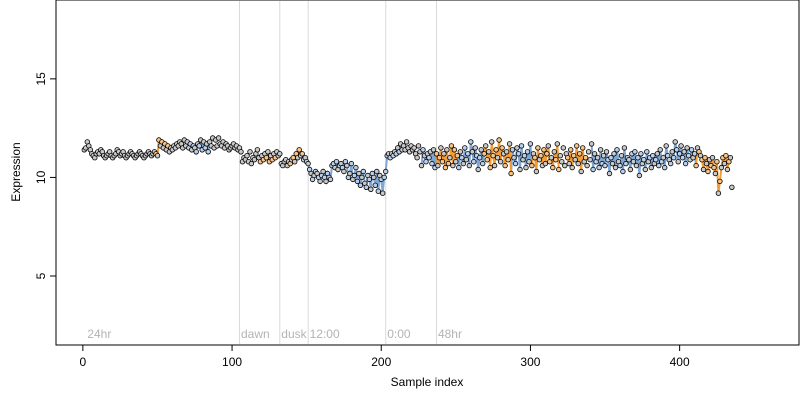 This screenshot has height=400, width=800. What do you see at coordinates (232, 362) in the screenshot?
I see `x-tick-label-1: 100` at bounding box center [232, 362].